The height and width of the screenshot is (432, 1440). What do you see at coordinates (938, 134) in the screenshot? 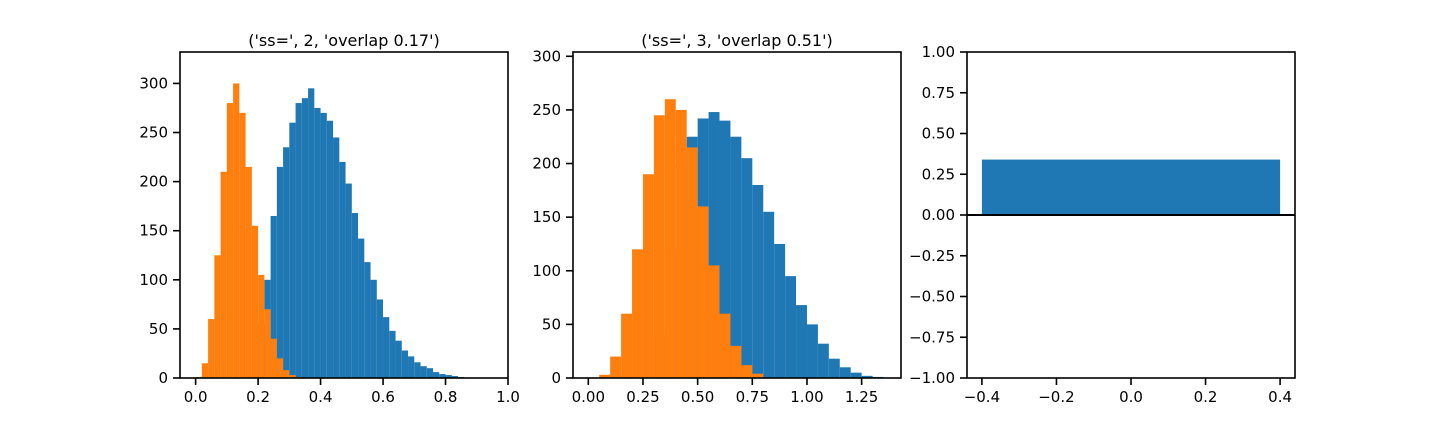
I see `y-tick-label: 0.50` at bounding box center [938, 134].